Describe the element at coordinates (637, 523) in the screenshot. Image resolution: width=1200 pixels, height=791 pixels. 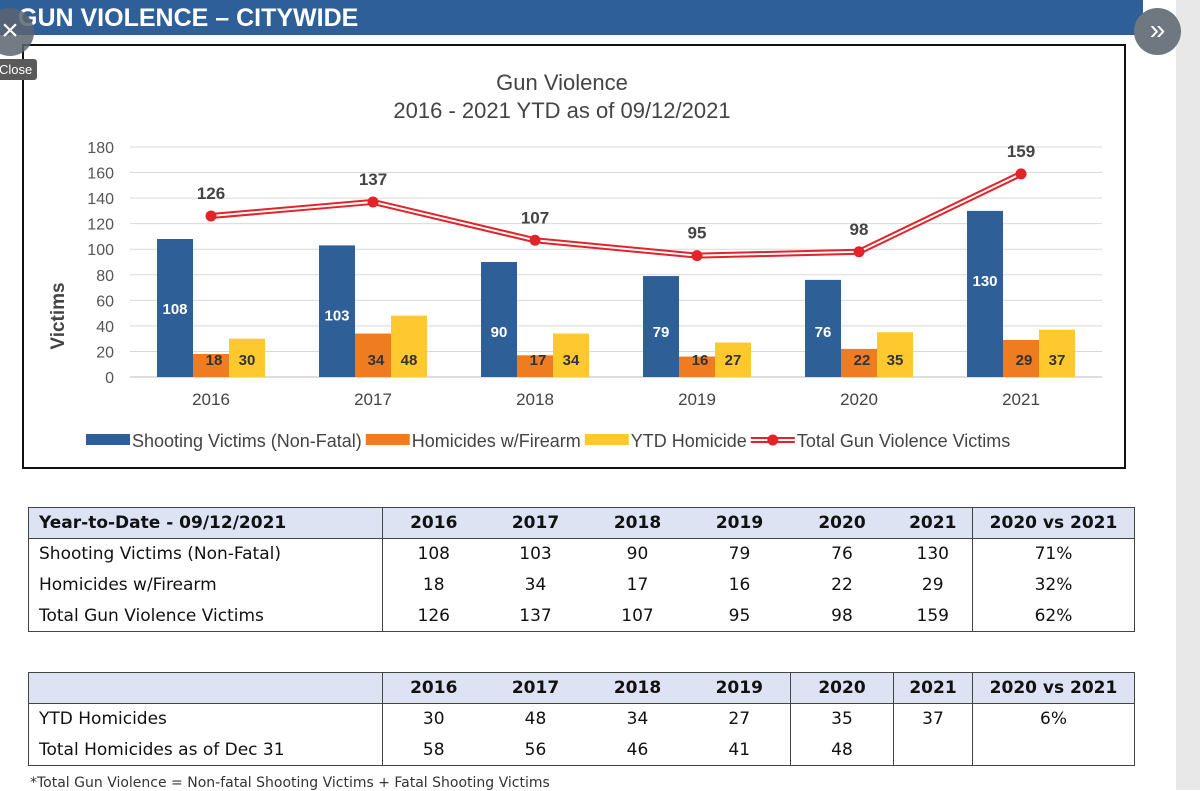
I see `header-cell: 2018` at that location.